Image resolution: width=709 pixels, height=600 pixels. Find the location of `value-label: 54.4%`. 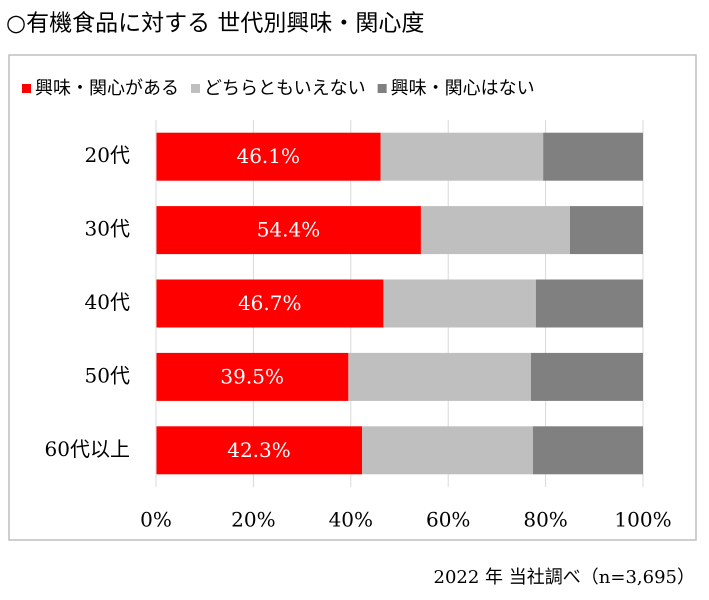

value-label: 54.4% is located at coordinates (289, 230).